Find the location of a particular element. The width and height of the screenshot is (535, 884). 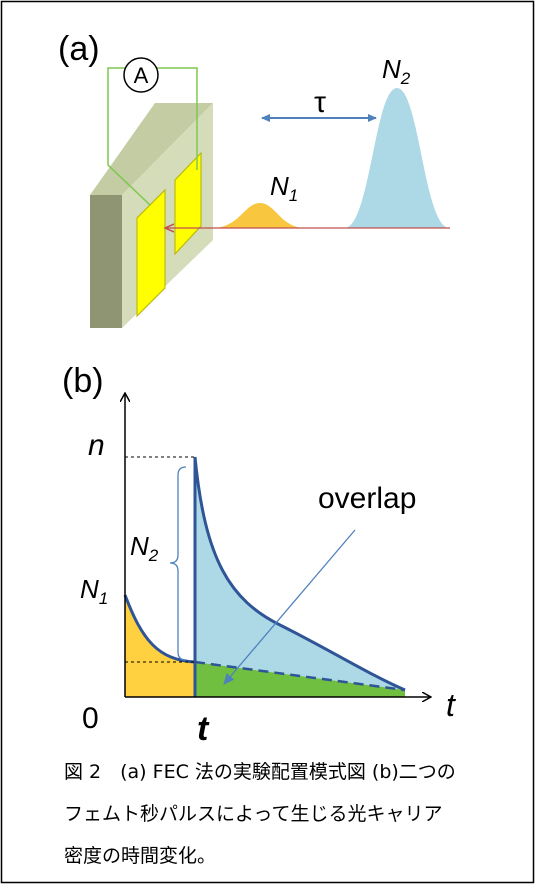

caption-line: 図 2 (a) FEC 法の実験配置模式図 (b)二つの is located at coordinates (260, 772).